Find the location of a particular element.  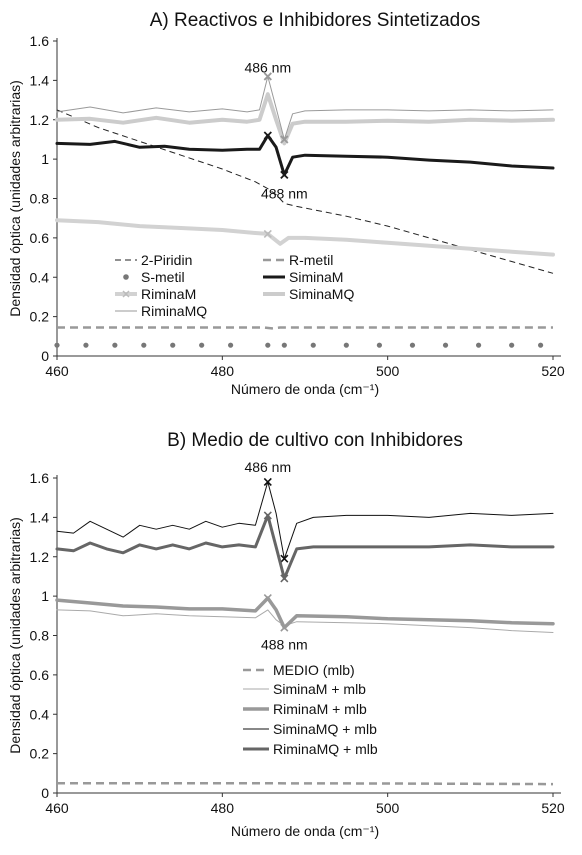

legend-label: 2-Piridin is located at coordinates (166, 260).